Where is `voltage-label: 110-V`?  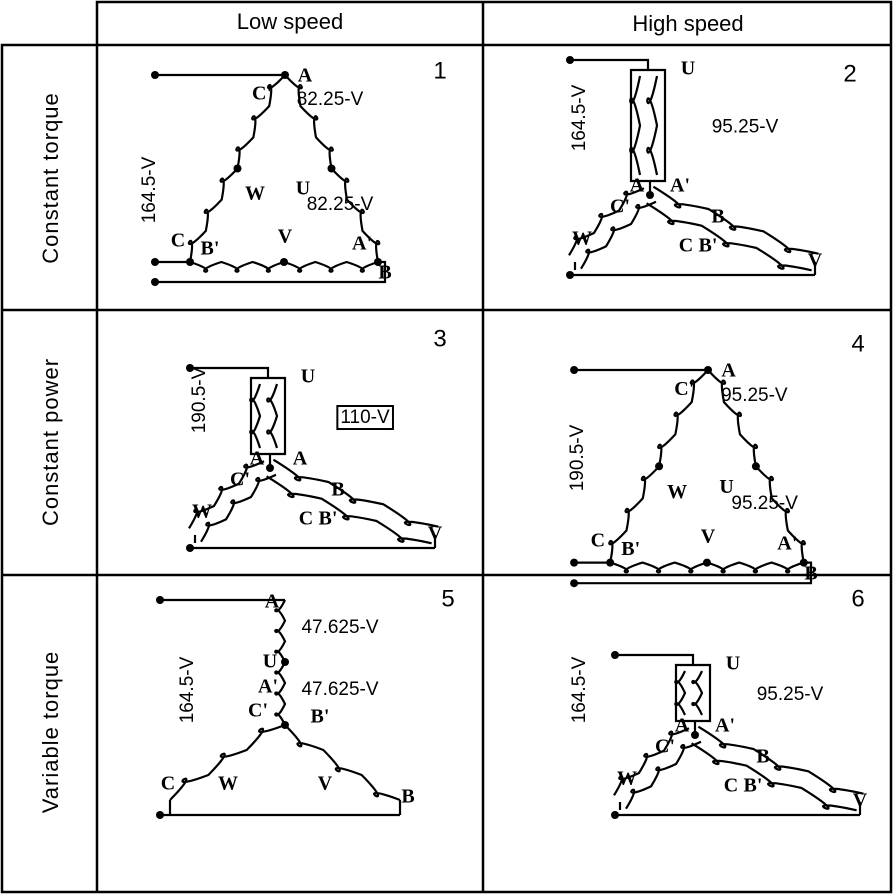 voltage-label: 110-V is located at coordinates (365, 417).